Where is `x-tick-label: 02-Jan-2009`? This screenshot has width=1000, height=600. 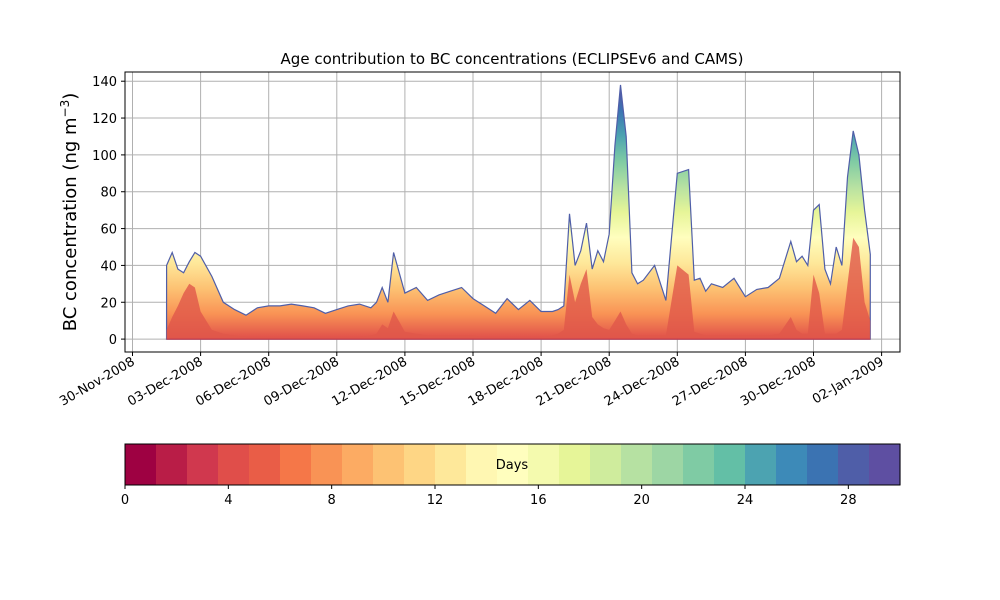
x-tick-label: 02-Jan-2009 is located at coordinates (848, 380).